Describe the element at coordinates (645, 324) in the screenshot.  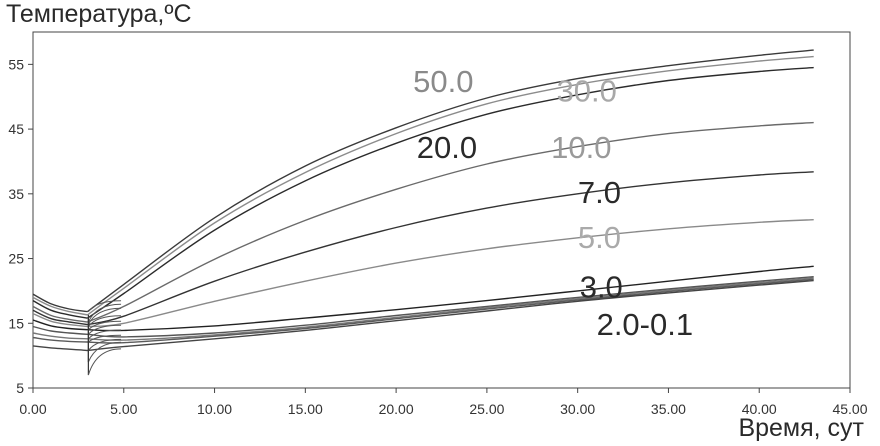
I see `curve-label: 2.0-0.1` at that location.